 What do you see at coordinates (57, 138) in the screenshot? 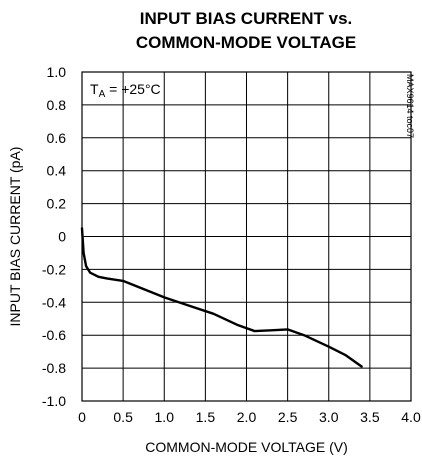
I see `y-tick-label: 0.6` at bounding box center [57, 138].